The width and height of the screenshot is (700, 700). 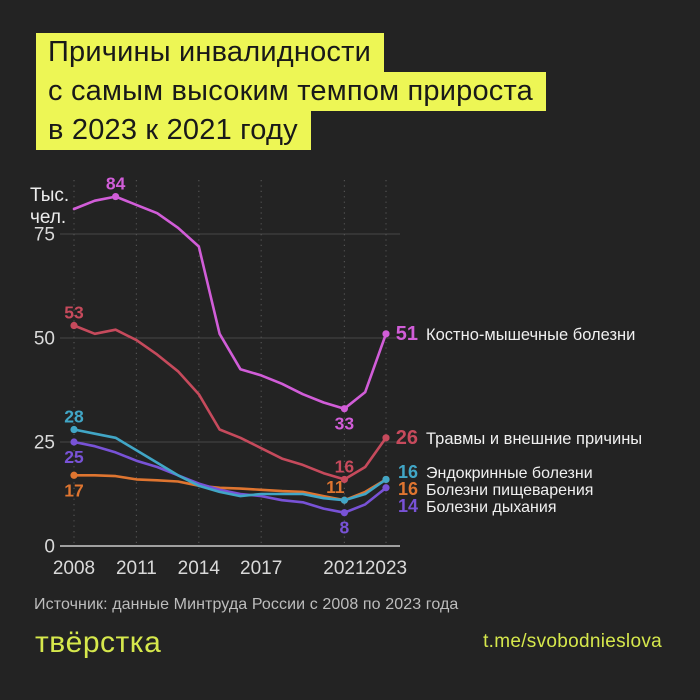 I want to click on series-line-injuries, so click(x=230, y=402).